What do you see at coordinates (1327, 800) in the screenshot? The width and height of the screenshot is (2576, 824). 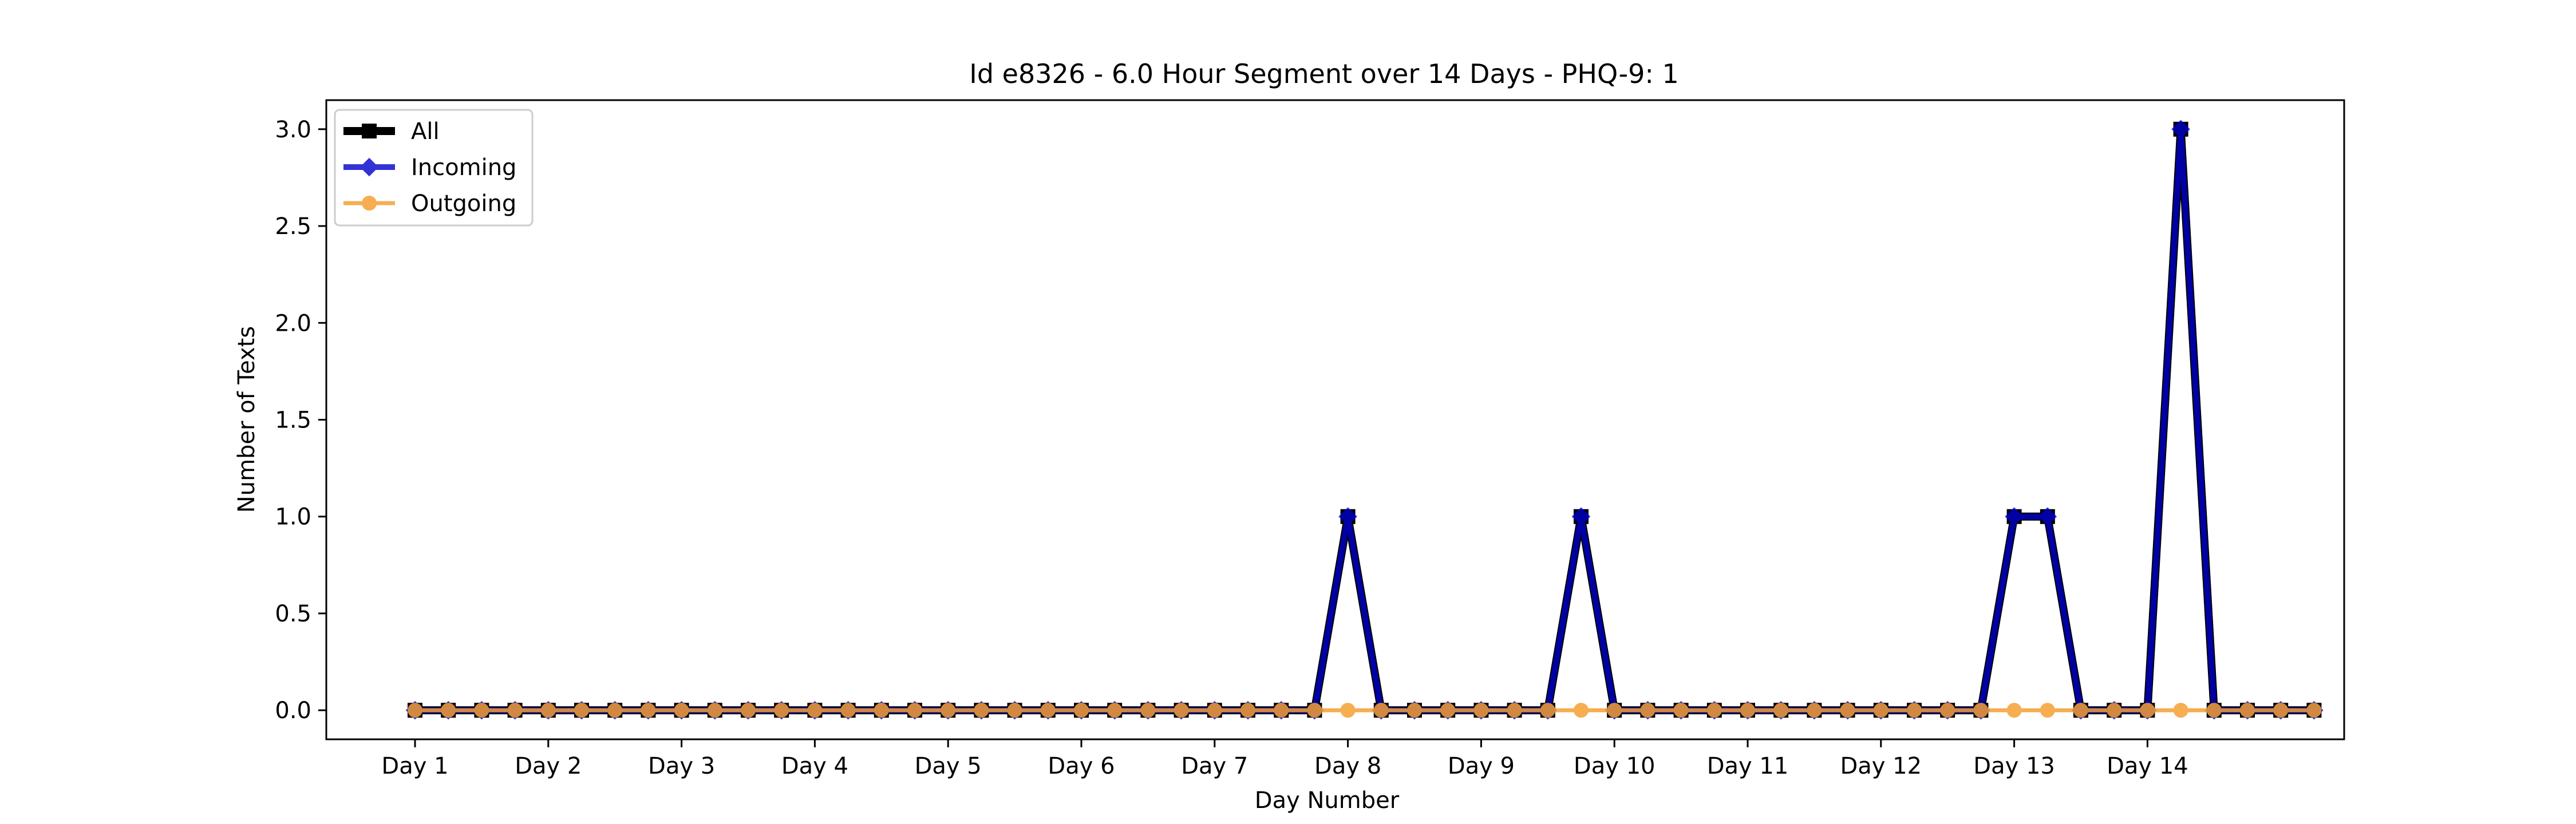 I see `x-axis-label: Day Number` at bounding box center [1327, 800].